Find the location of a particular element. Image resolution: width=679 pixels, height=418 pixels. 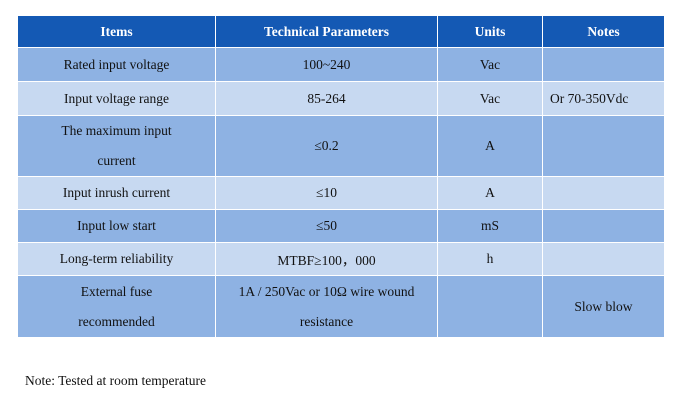

unit-cell: mS is located at coordinates (490, 226).